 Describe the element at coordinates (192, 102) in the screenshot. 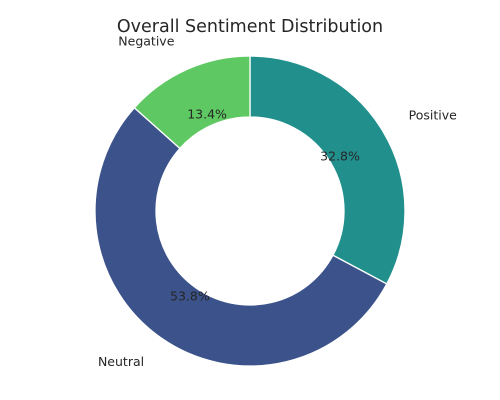

I see `slice-negative` at that location.